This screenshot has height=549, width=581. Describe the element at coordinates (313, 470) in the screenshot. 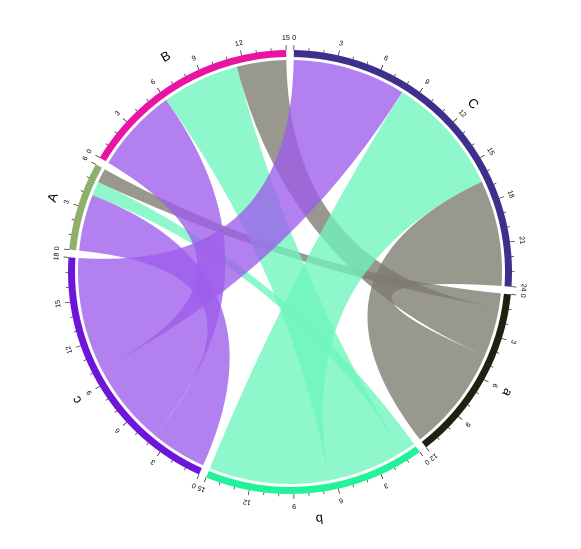

I see `sector-band-b` at that location.